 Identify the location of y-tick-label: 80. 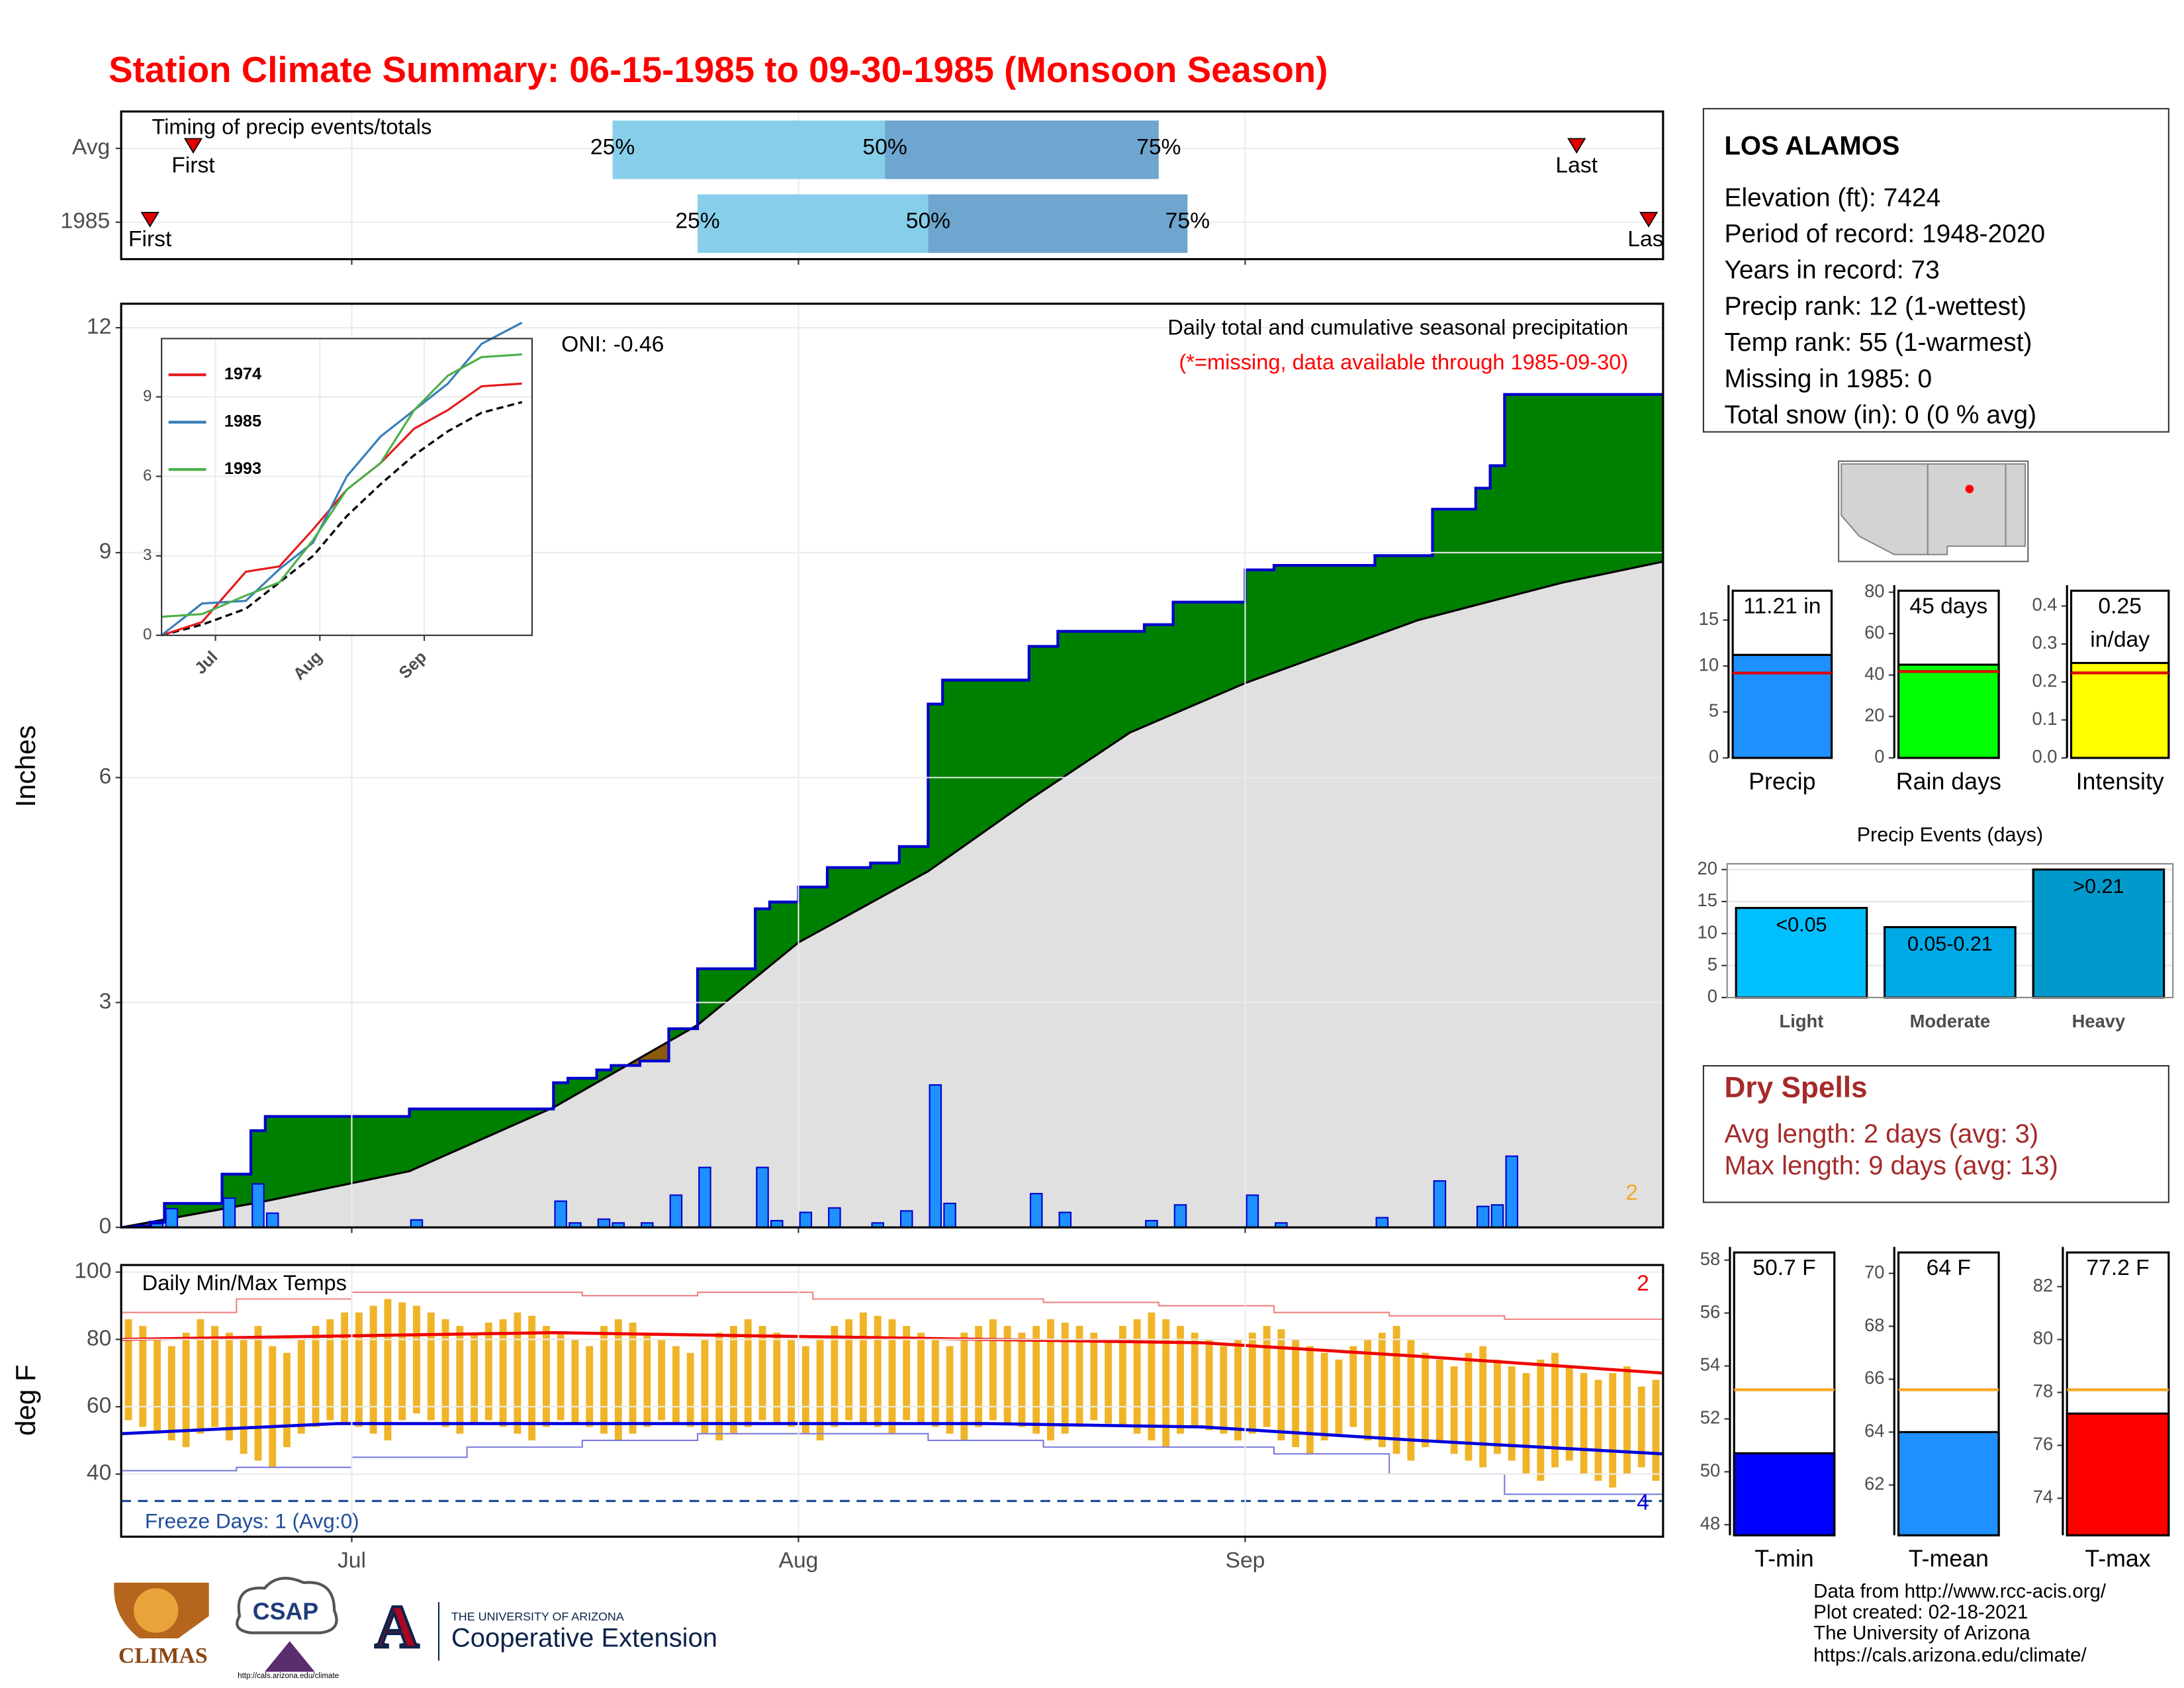
(2043, 1338).